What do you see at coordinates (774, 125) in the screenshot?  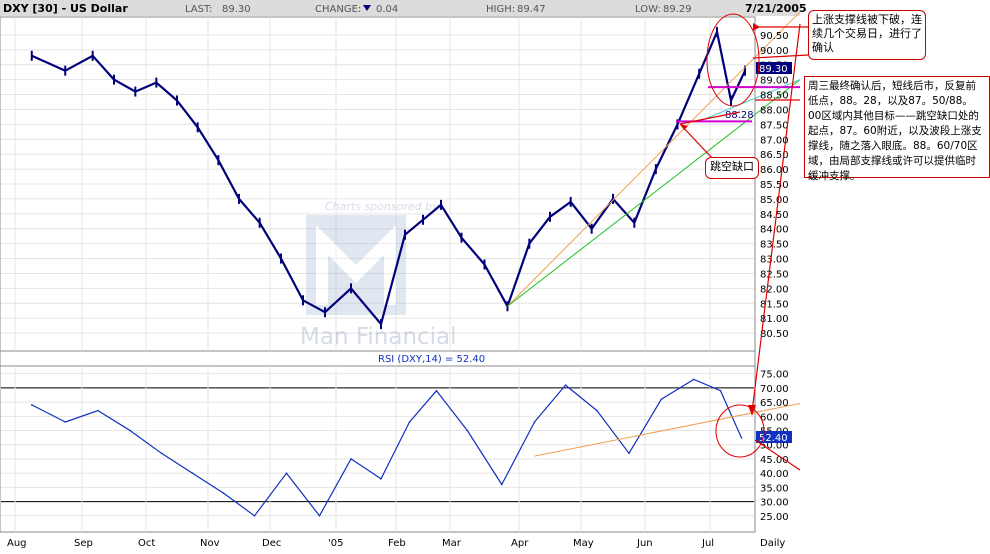 I see `price-y-tick: 87.50` at bounding box center [774, 125].